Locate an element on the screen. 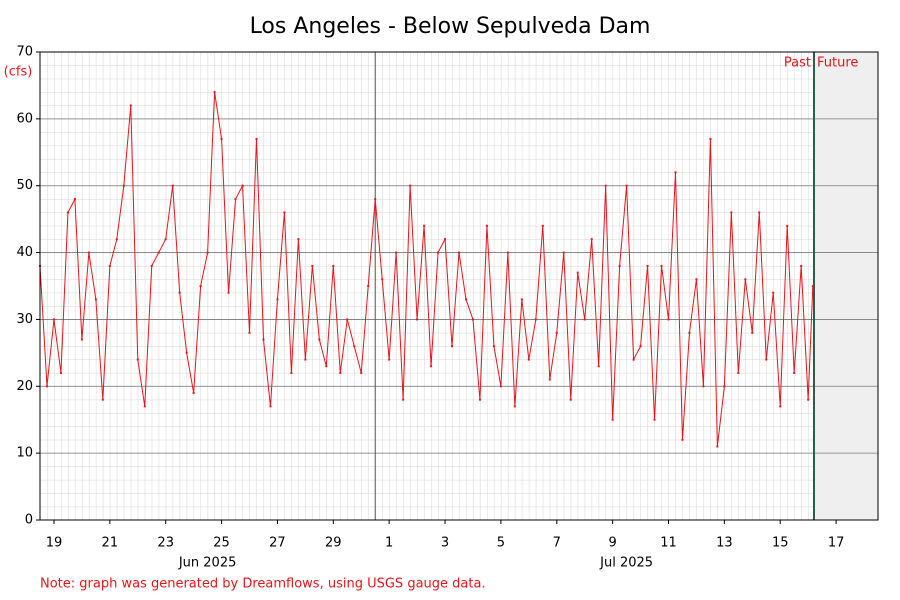 This screenshot has height=600, width=900. y-tick-label: 50 is located at coordinates (24, 185).